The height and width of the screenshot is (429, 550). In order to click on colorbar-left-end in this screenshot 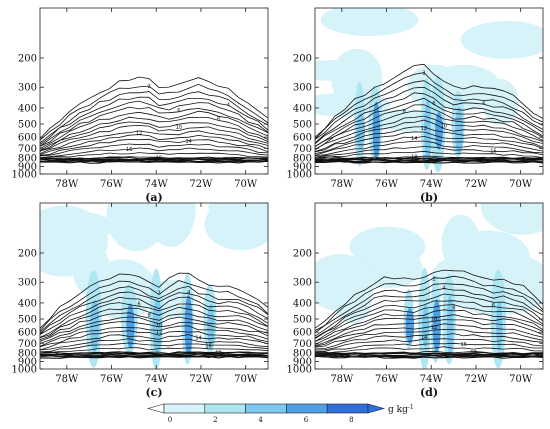, I will do `click(155, 408)`.